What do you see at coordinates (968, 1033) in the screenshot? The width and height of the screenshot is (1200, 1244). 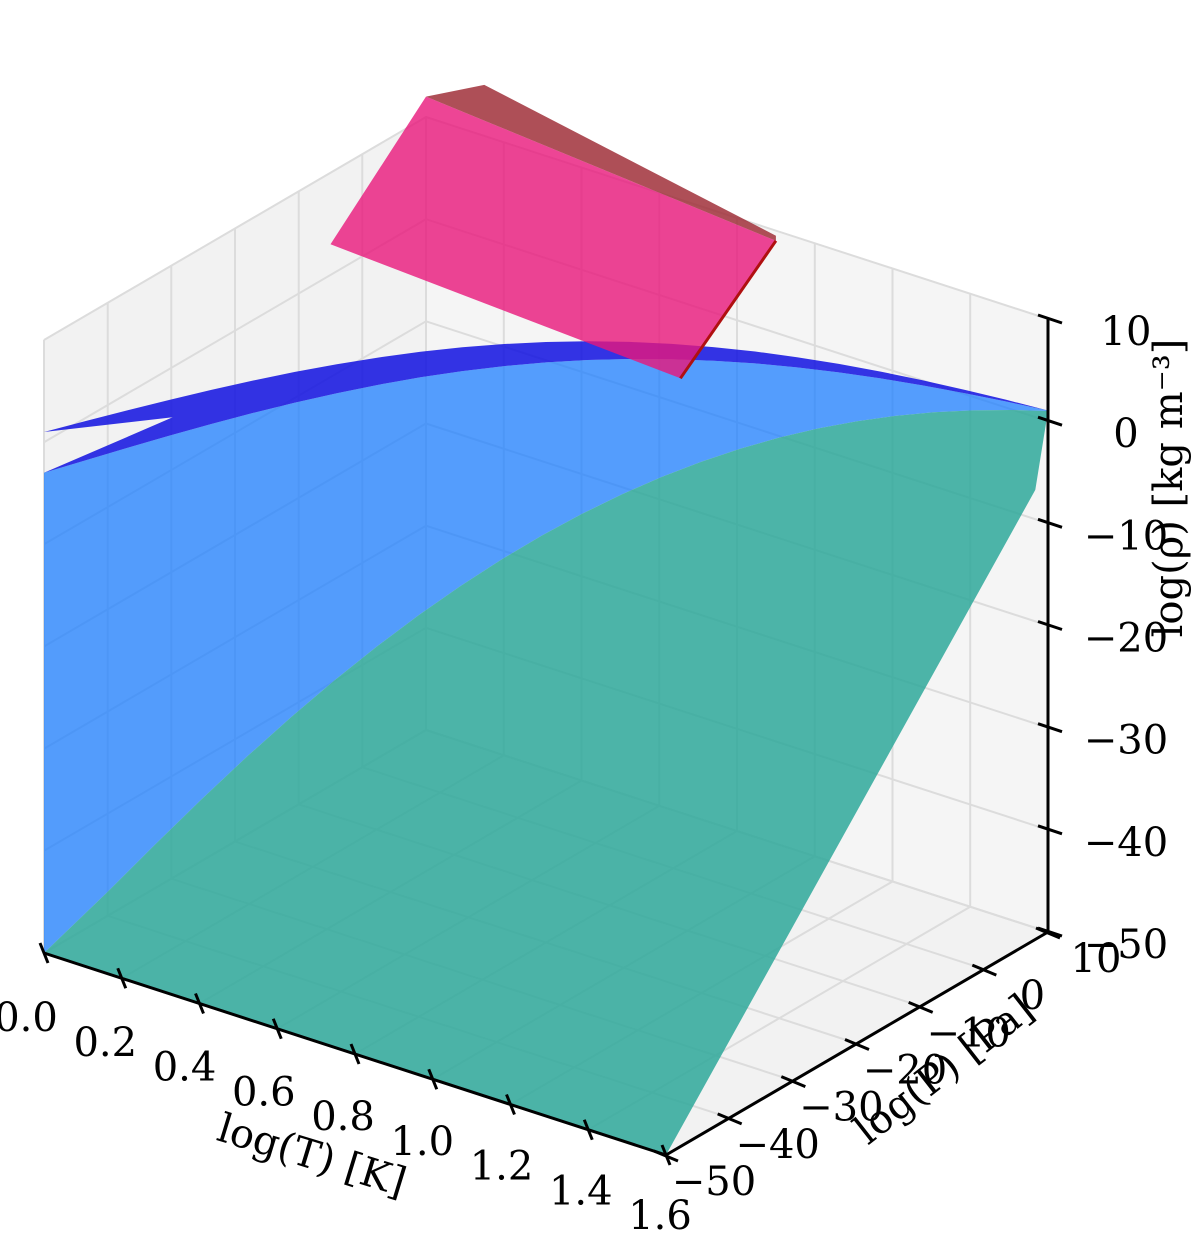 I see `y-tick-label: −10` at bounding box center [968, 1033].